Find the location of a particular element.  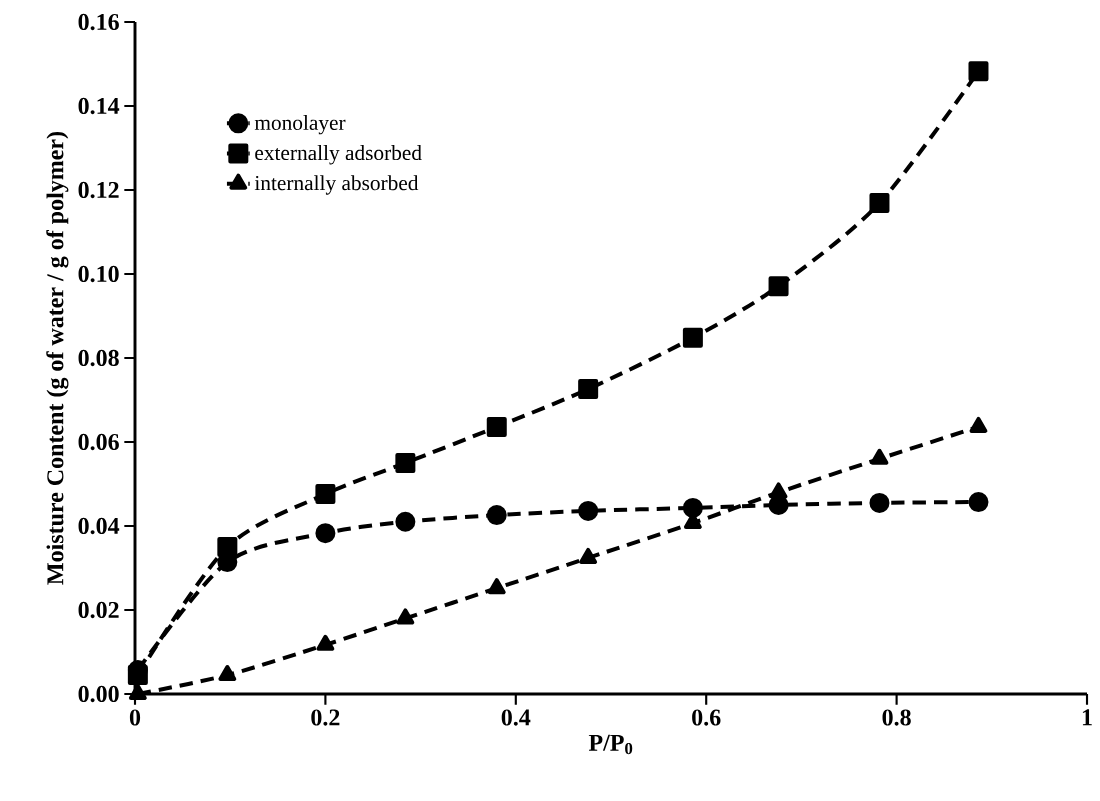

legend-label: externally adsorbed is located at coordinates (338, 155).